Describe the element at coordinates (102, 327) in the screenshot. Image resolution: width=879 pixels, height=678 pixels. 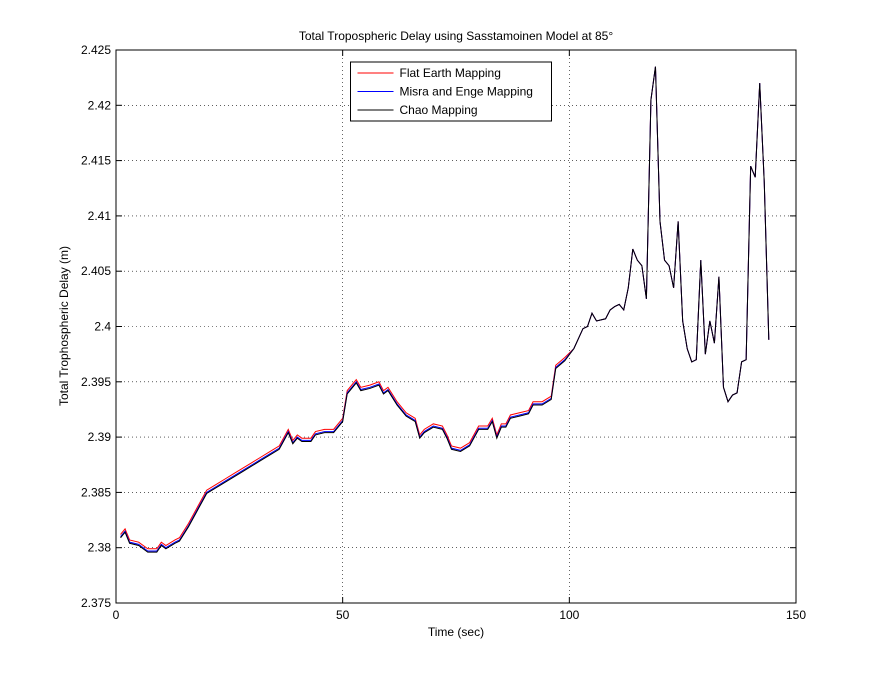
I see `y-tick-label: 2.4` at that location.